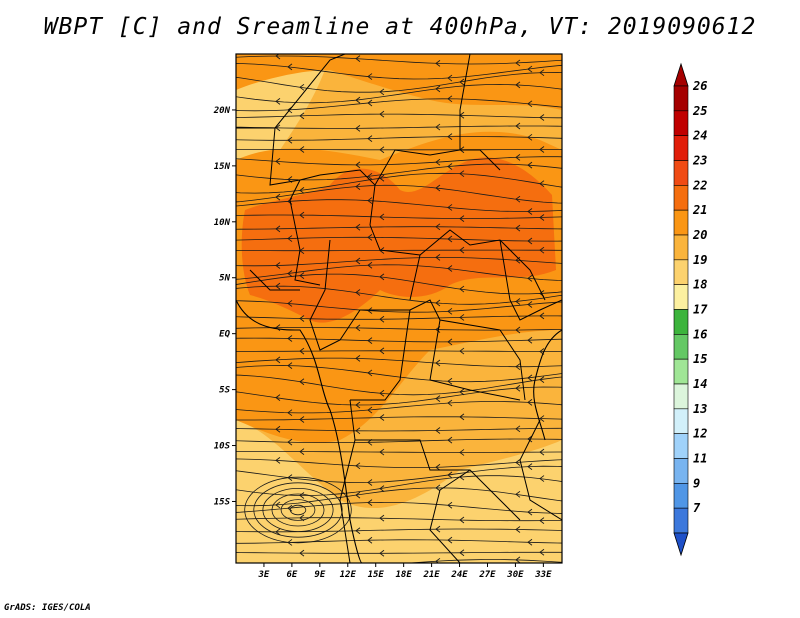 The image size is (800, 618). Describe the element at coordinates (376, 575) in the screenshot. I see `lon-tick-label: 15E` at that location.